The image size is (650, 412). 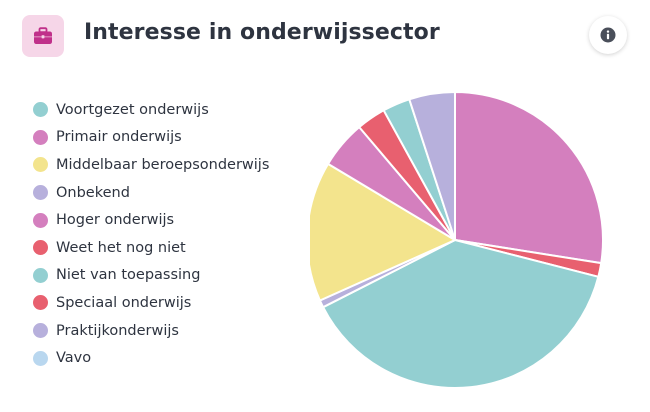 I want to click on legend-item: Vavo, so click(x=151, y=358).